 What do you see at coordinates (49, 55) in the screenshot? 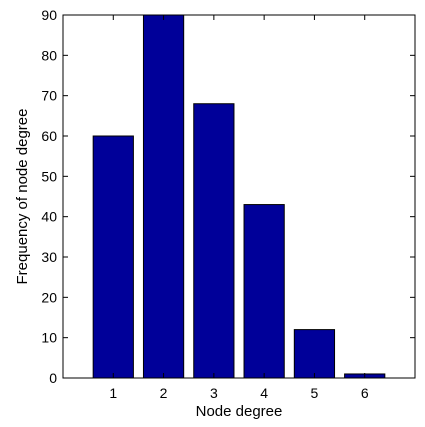
I see `y-tick-label: 80` at bounding box center [49, 55].